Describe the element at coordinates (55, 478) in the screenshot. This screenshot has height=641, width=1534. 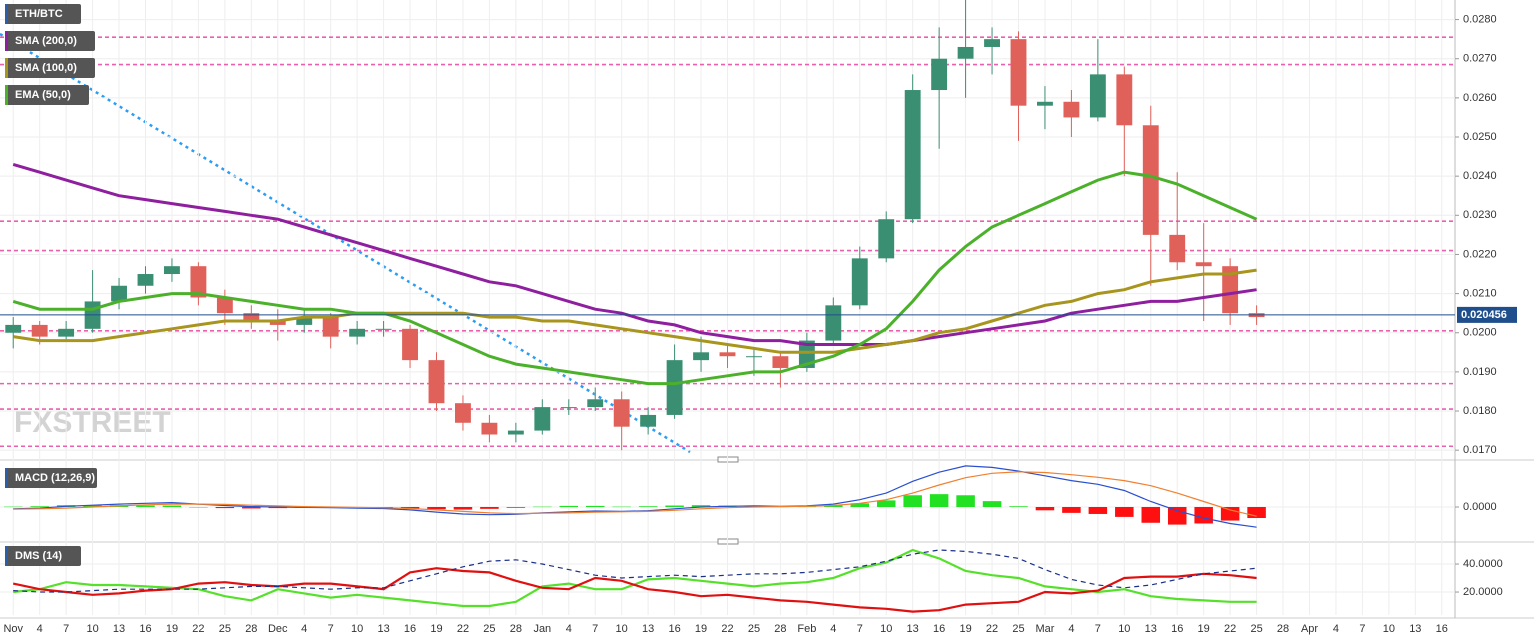
I see `legend-label: MACD (12,26,9)` at that location.